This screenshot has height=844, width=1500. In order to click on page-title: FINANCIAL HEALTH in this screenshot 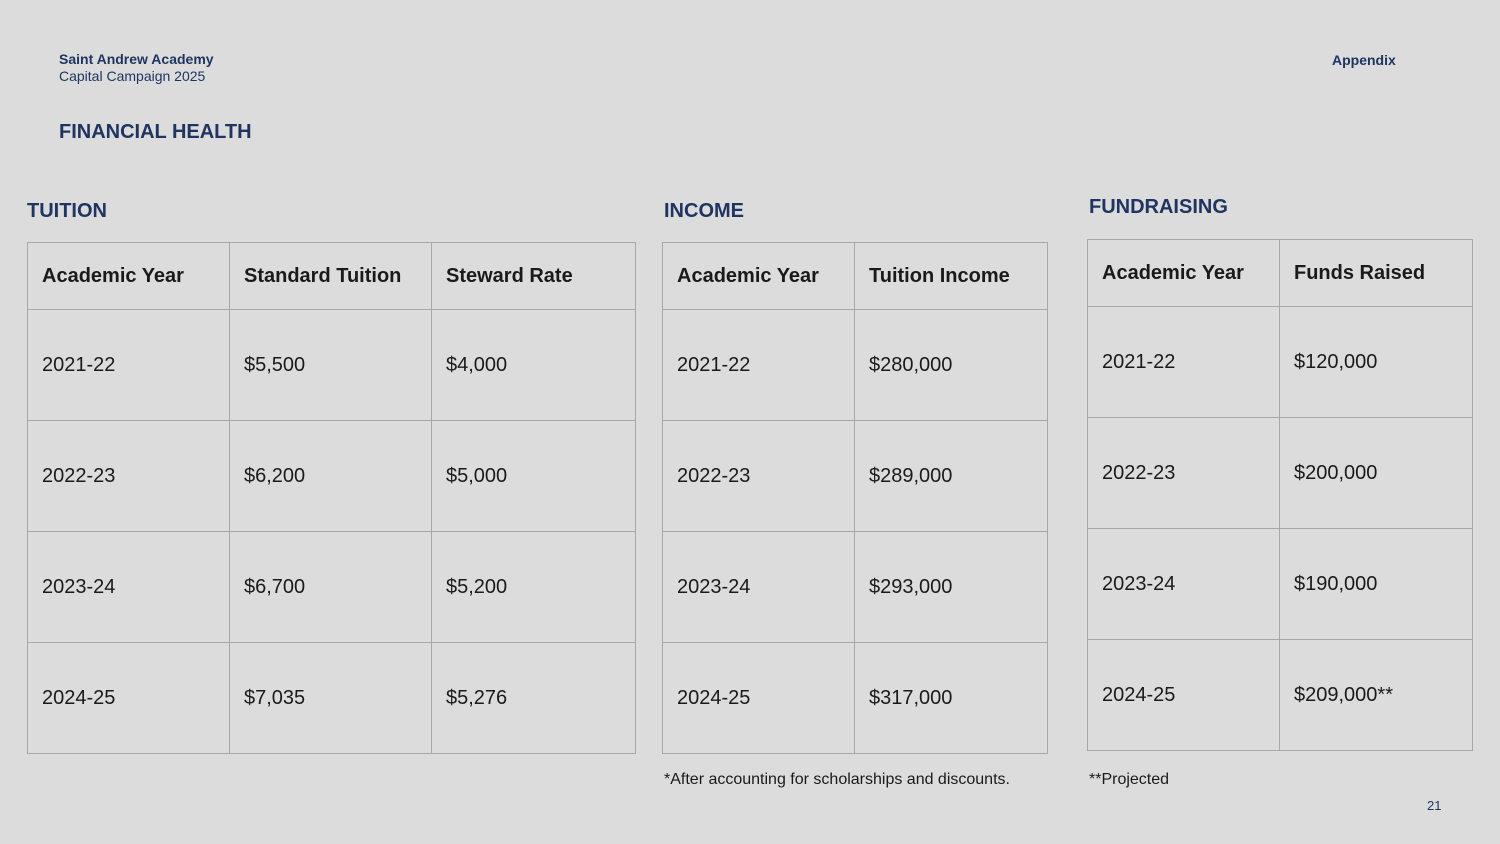, I will do `click(155, 132)`.